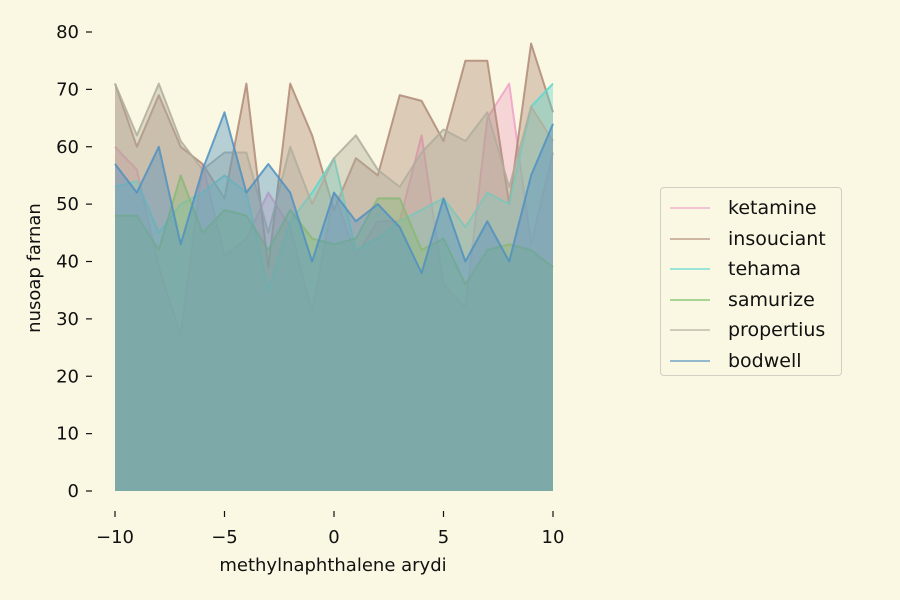 This screenshot has width=900, height=600. I want to click on legend-label: ketamine, so click(772, 208).